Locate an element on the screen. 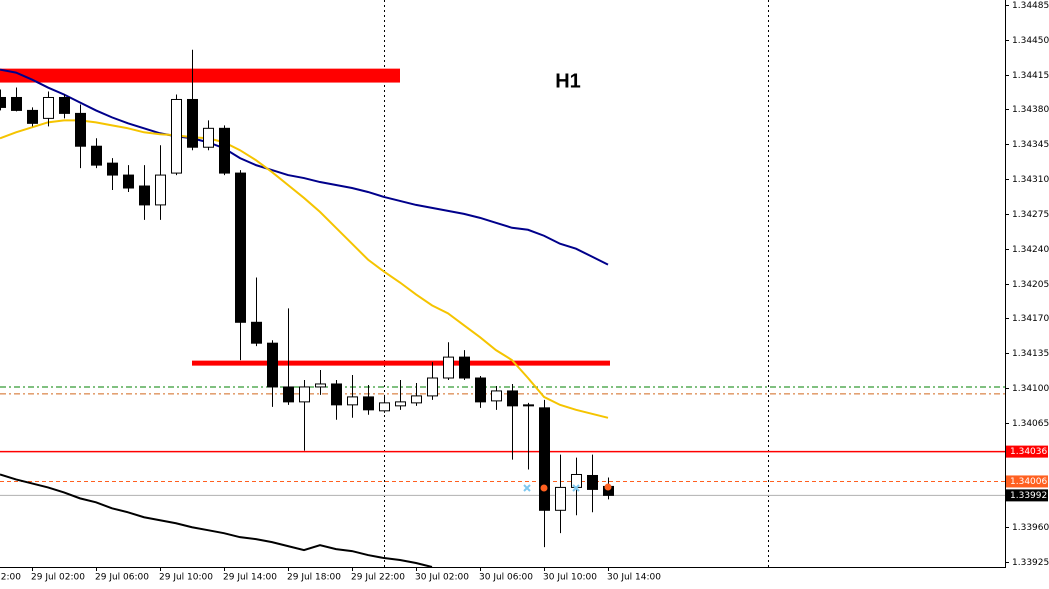  price-tag-label: 1.34036 is located at coordinates (1028, 452).